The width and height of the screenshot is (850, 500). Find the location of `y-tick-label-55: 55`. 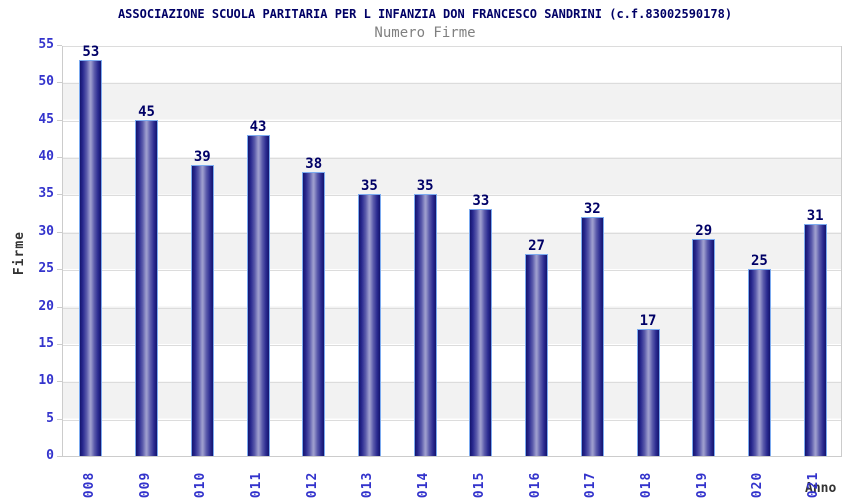

y-tick-label-55: 55 is located at coordinates (46, 44).